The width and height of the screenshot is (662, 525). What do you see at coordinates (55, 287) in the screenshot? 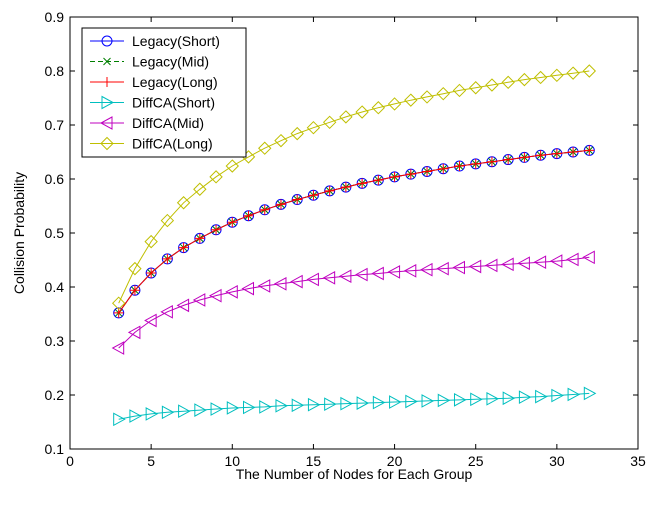
I see `y-tick-label: 0.4` at bounding box center [55, 287].